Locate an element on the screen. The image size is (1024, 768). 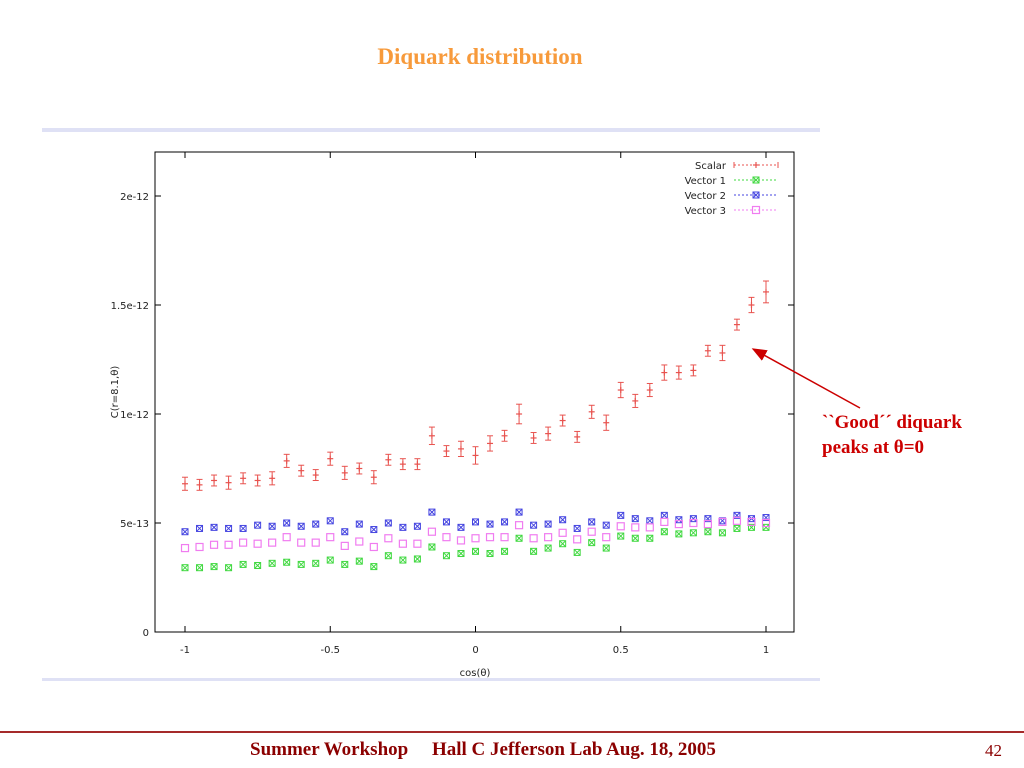
page-number: 42 is located at coordinates (993, 750).